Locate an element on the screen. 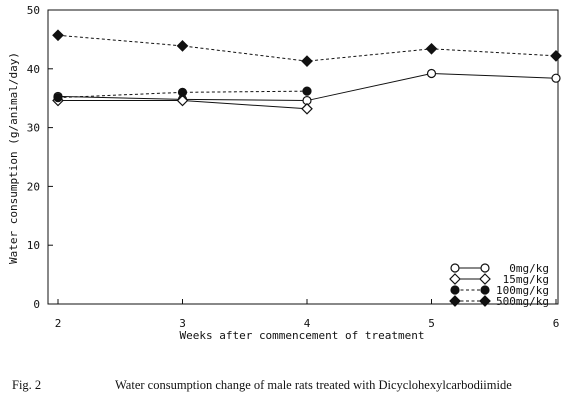  x-tick-label-4: 6 is located at coordinates (556, 323).